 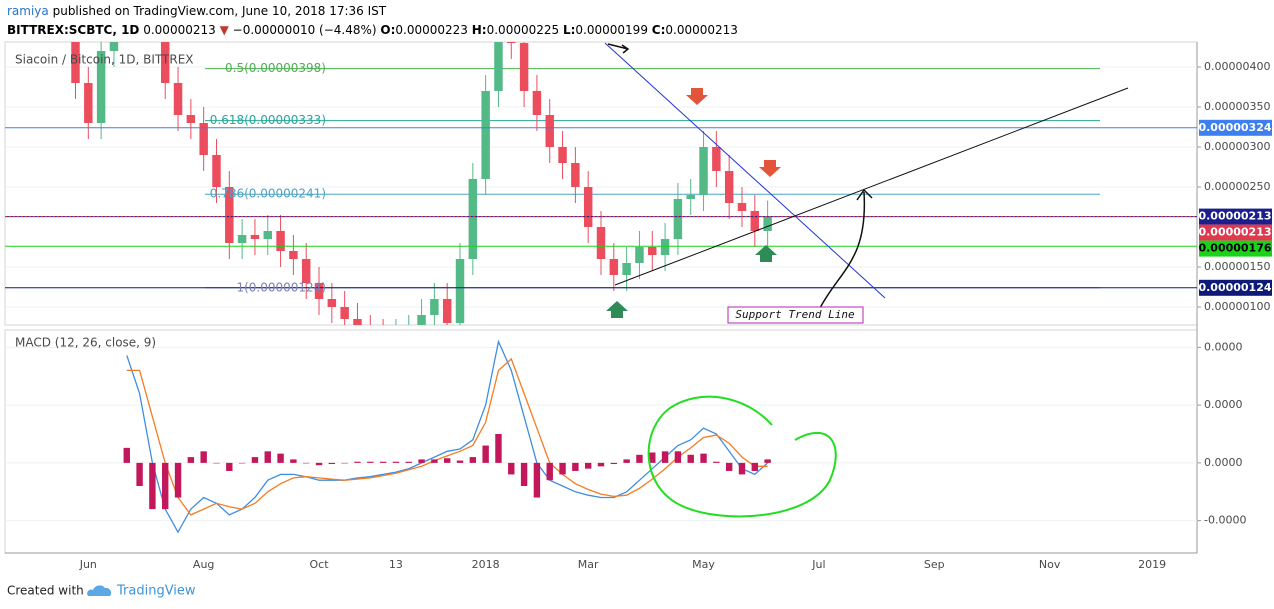 What do you see at coordinates (28, 11) in the screenshot?
I see `author: ramiya` at bounding box center [28, 11].